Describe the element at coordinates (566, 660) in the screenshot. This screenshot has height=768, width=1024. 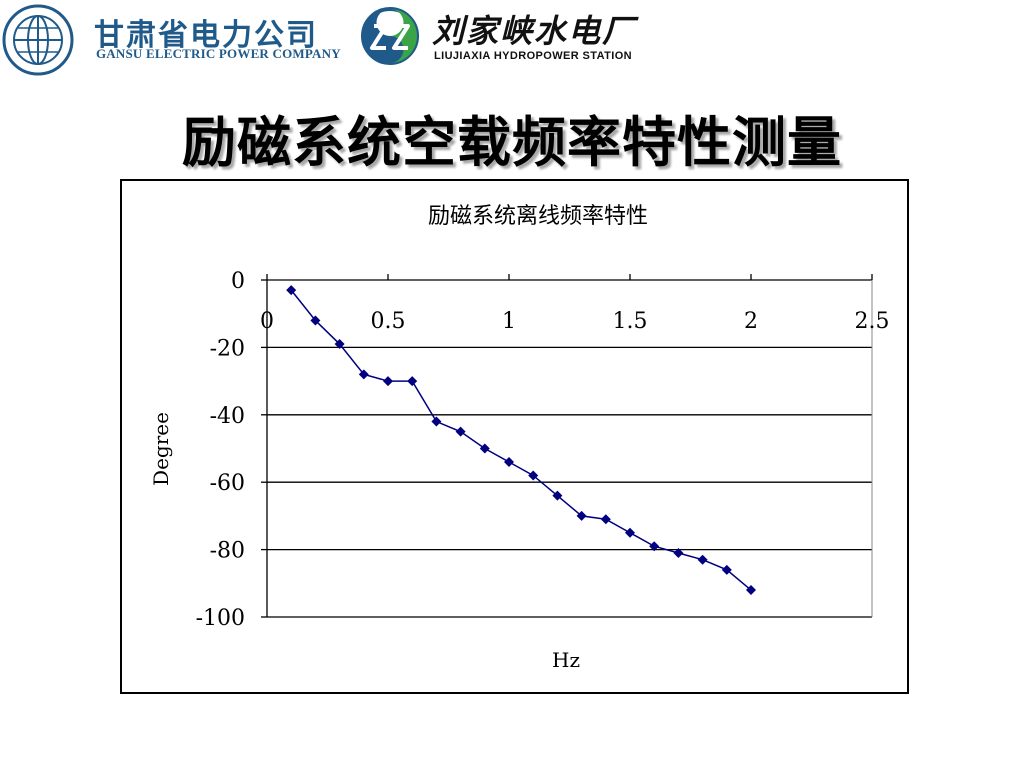
I see `x-axis-label: Hz` at that location.